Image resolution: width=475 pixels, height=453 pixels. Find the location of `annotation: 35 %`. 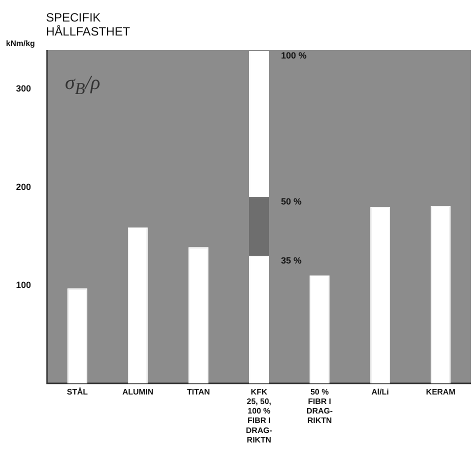

annotation: 35 % is located at coordinates (291, 260).